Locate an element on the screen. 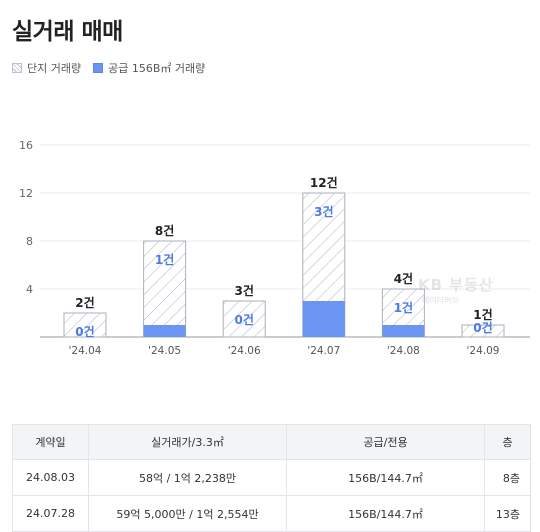 Image resolution: width=540 pixels, height=532 pixels. table-row: 24.08.03 58억 / 1억 2,238만 156B/144.7㎡ 8층 is located at coordinates (271, 477).